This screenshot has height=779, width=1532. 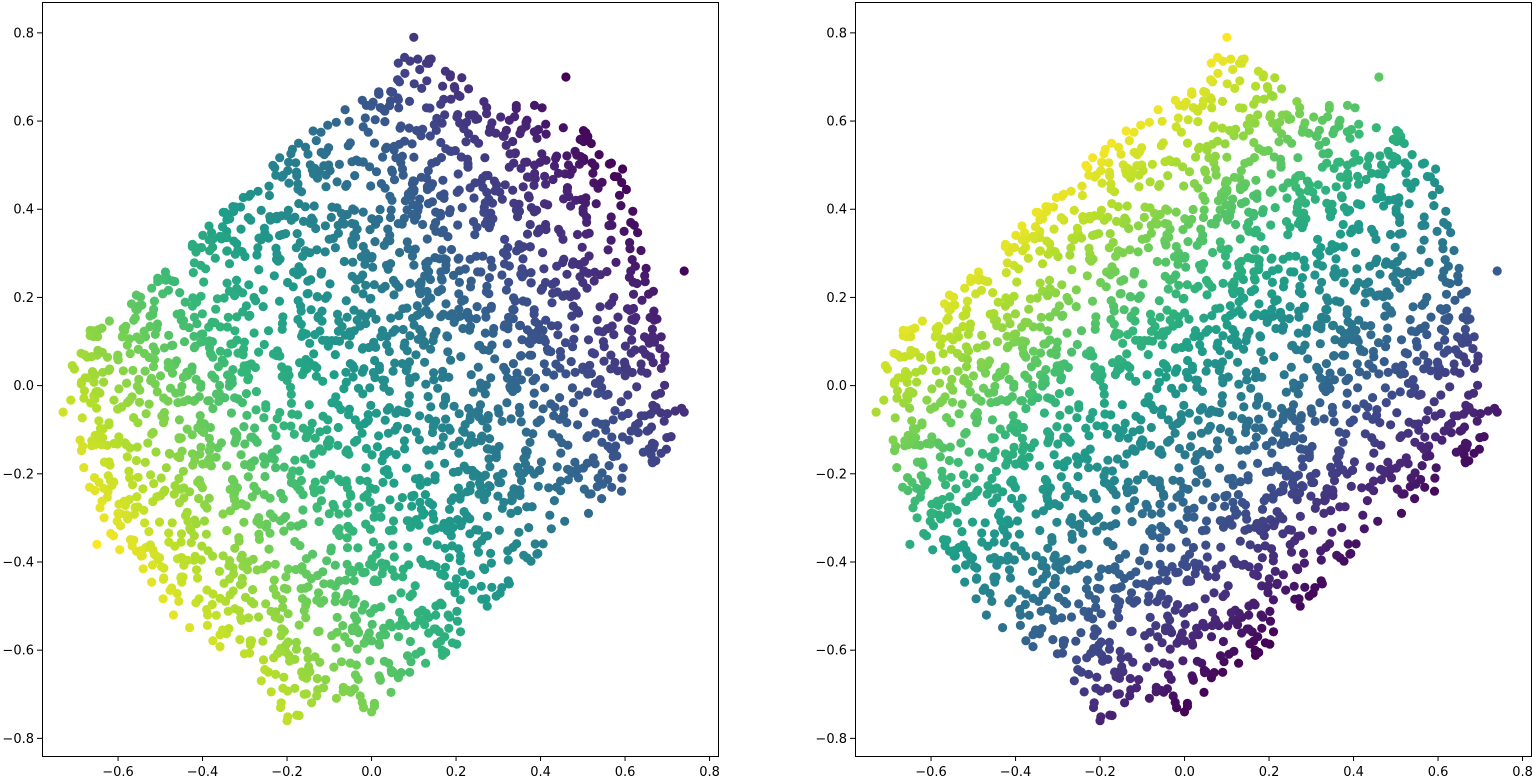 I want to click on right-x-tick-label: −0.6, so click(x=931, y=772).